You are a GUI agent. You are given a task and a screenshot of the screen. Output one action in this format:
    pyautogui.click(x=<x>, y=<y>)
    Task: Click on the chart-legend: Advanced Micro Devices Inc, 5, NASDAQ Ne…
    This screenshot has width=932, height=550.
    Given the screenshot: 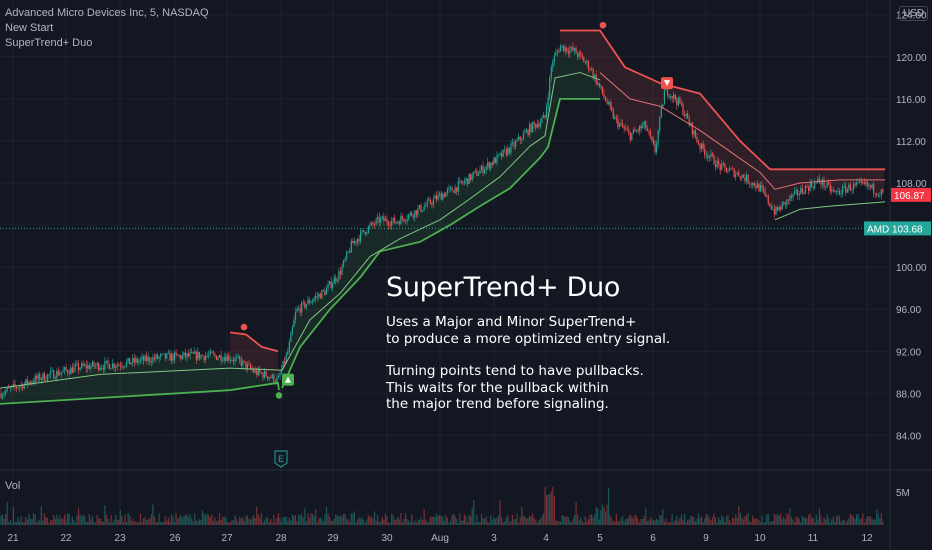 What is the action you would take?
    pyautogui.click(x=107, y=28)
    